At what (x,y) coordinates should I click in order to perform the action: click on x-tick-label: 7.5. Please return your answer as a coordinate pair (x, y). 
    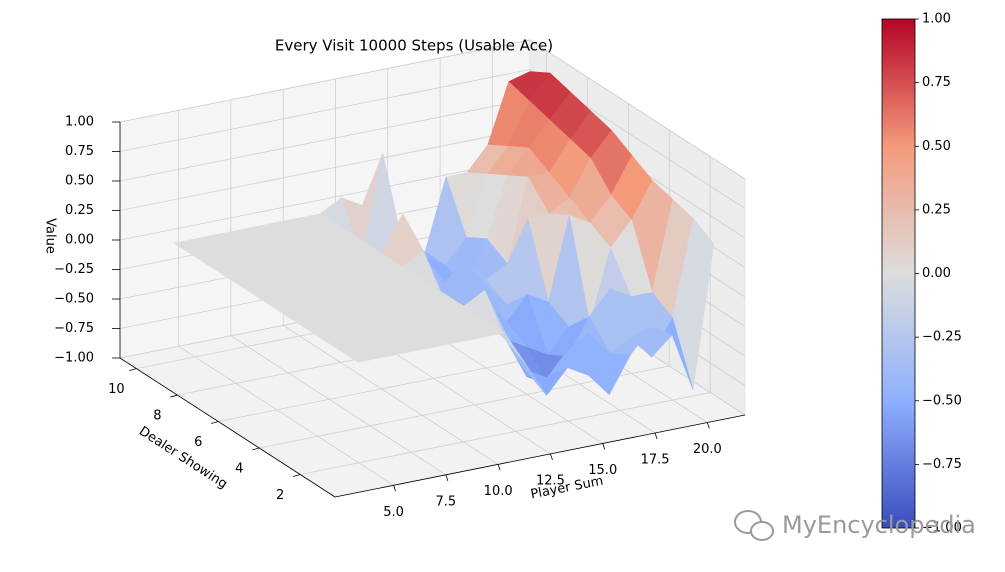
    Looking at the image, I should click on (446, 501).